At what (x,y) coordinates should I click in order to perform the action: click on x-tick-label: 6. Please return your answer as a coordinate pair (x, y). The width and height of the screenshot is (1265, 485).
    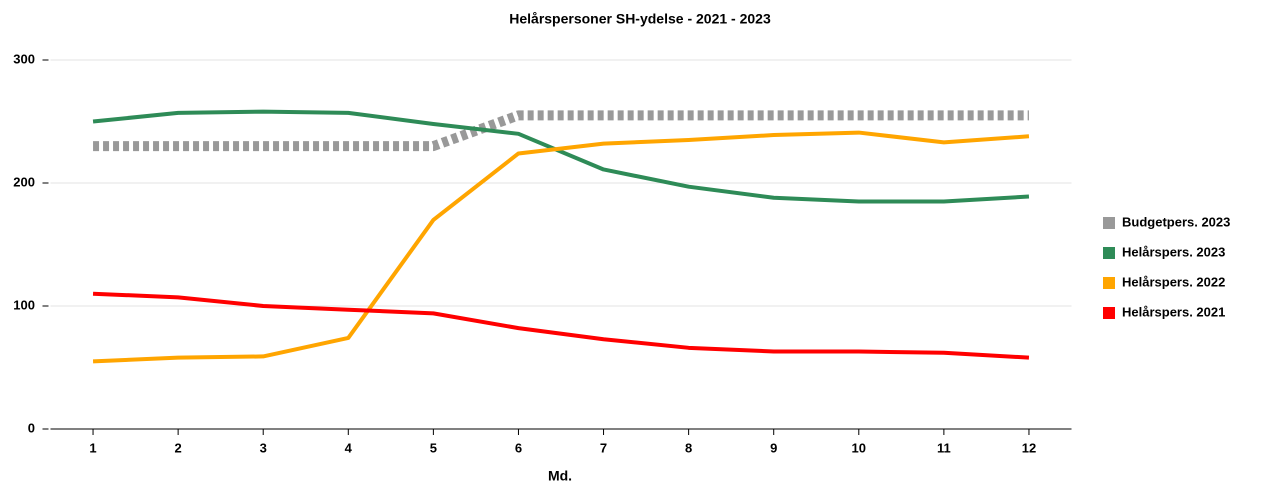
    Looking at the image, I should click on (518, 447).